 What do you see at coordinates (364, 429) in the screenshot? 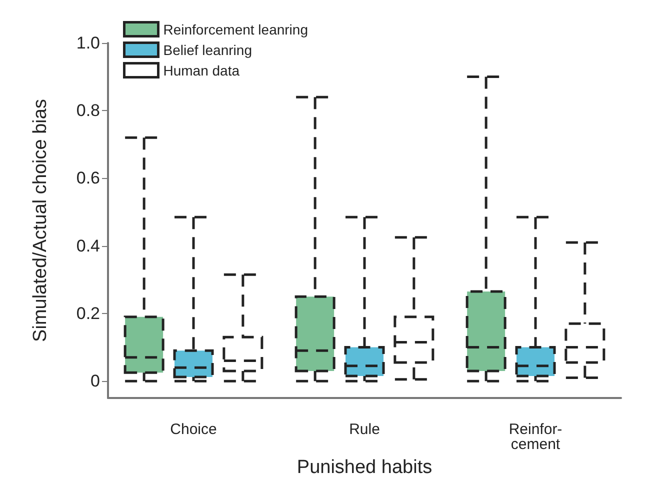
I see `x-tick-label: Rule` at bounding box center [364, 429].